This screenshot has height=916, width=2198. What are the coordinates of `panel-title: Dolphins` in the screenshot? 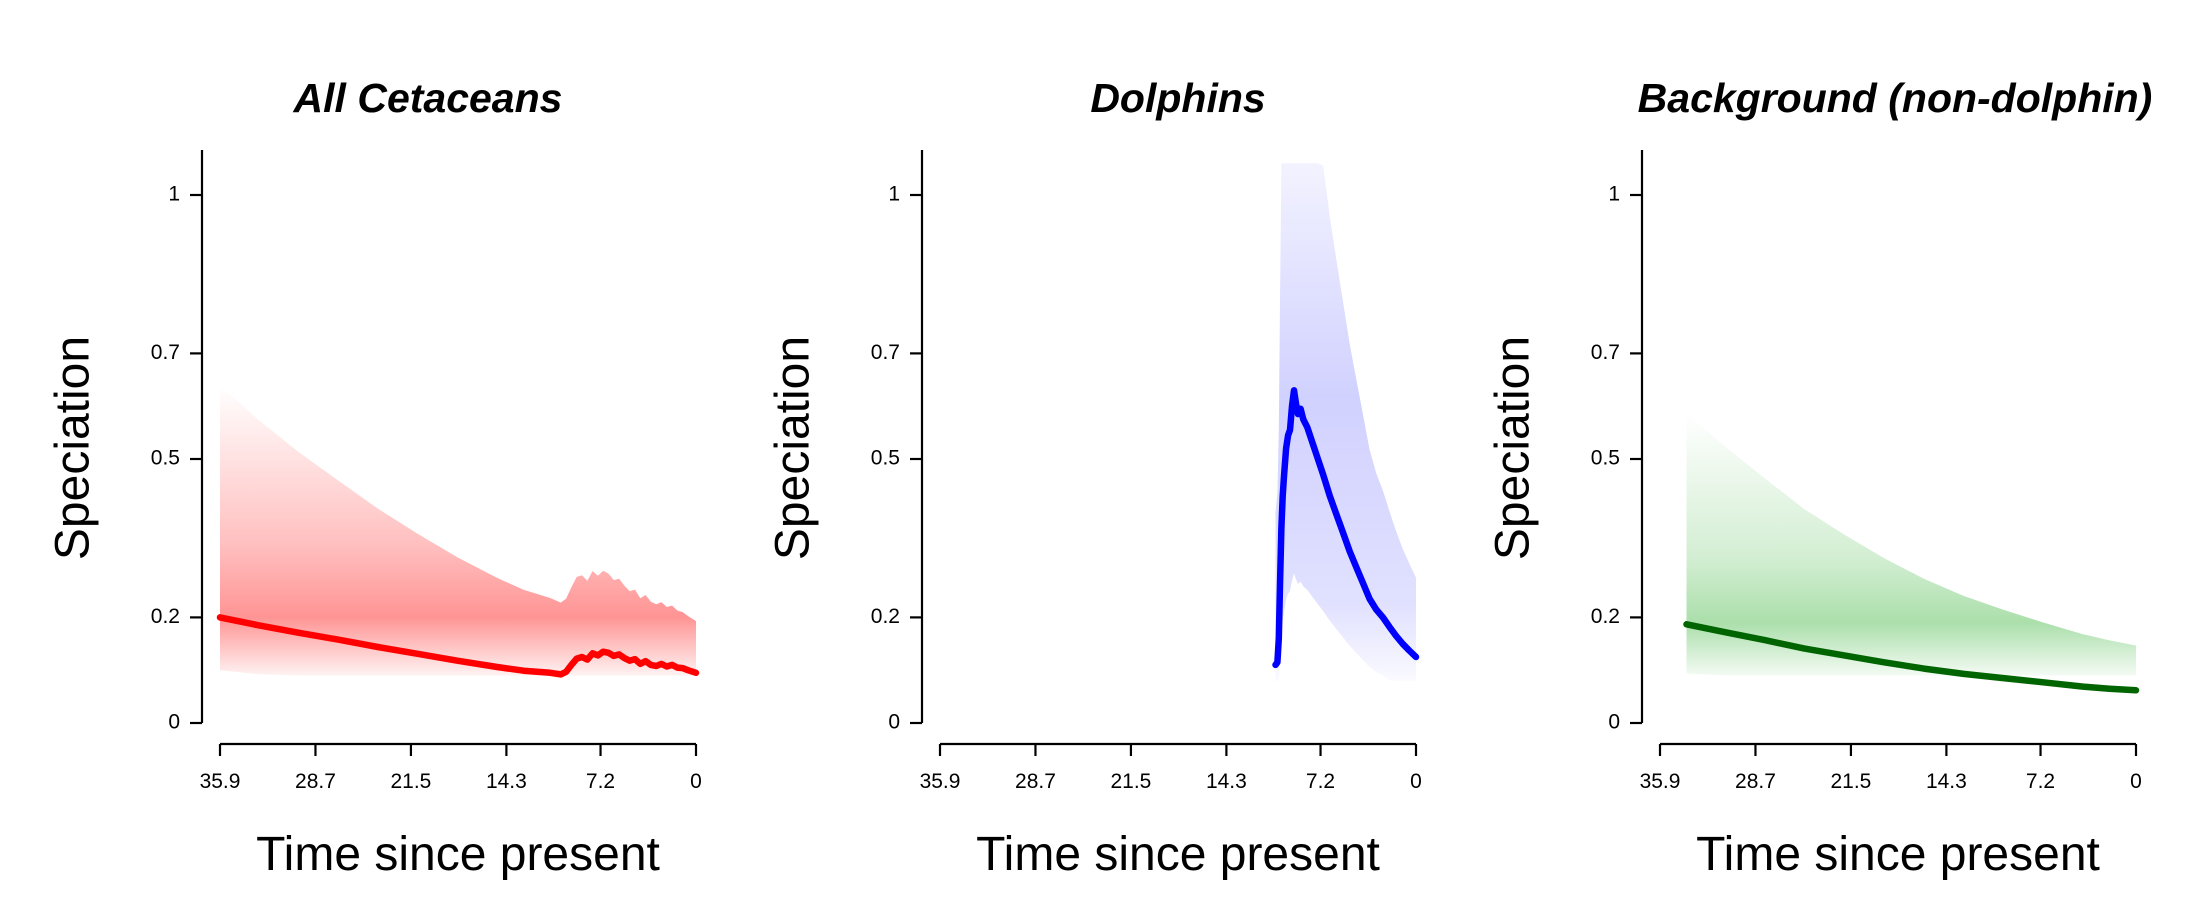 It's located at (1177, 98).